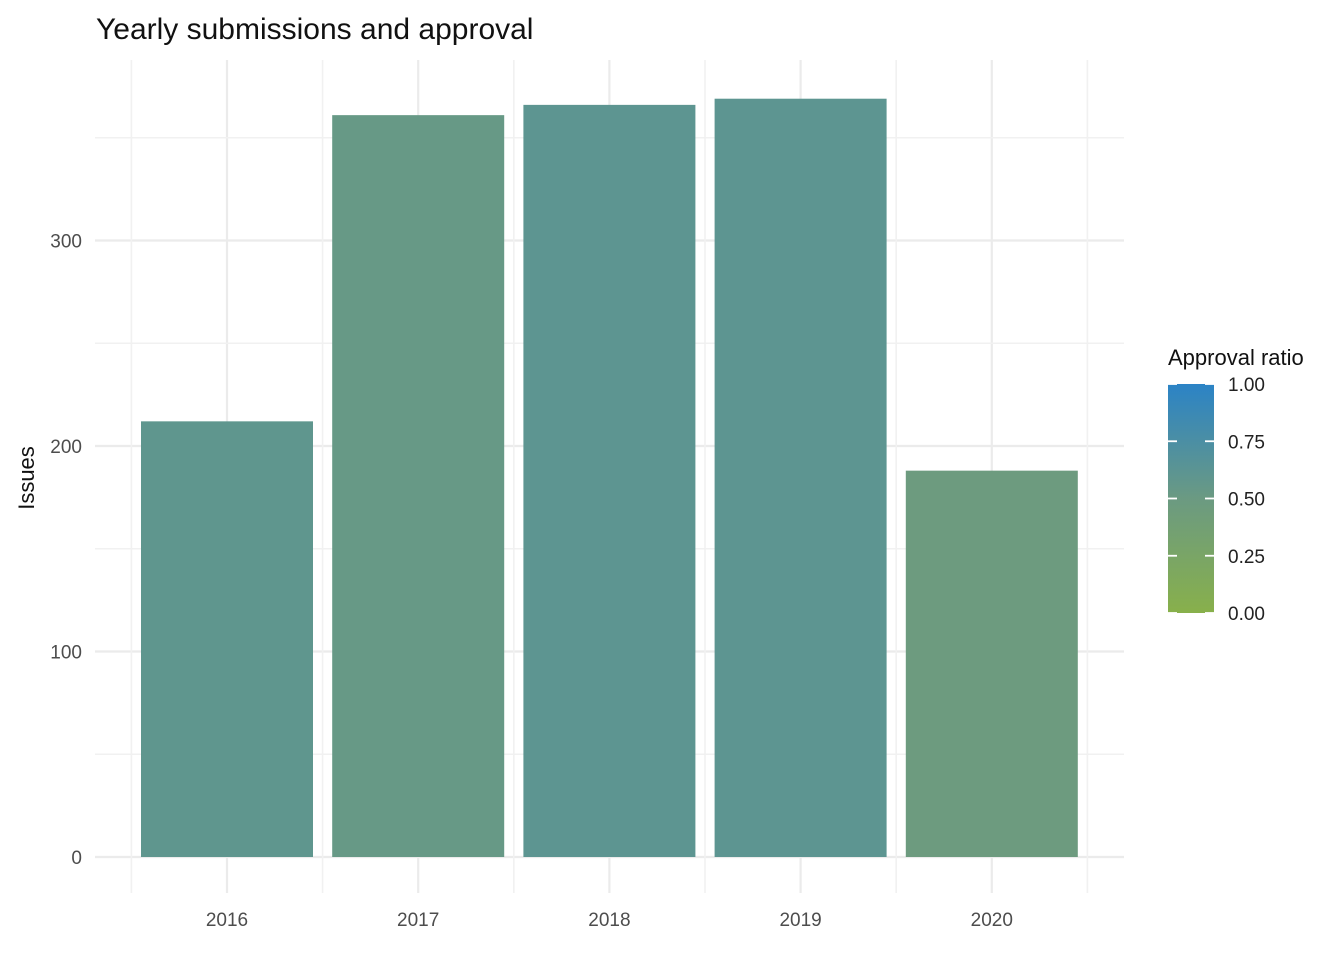  What do you see at coordinates (1216, 500) in the screenshot?
I see `legend-ticks: 1.00 0.75 0.50 0.25 0.00` at bounding box center [1216, 500].